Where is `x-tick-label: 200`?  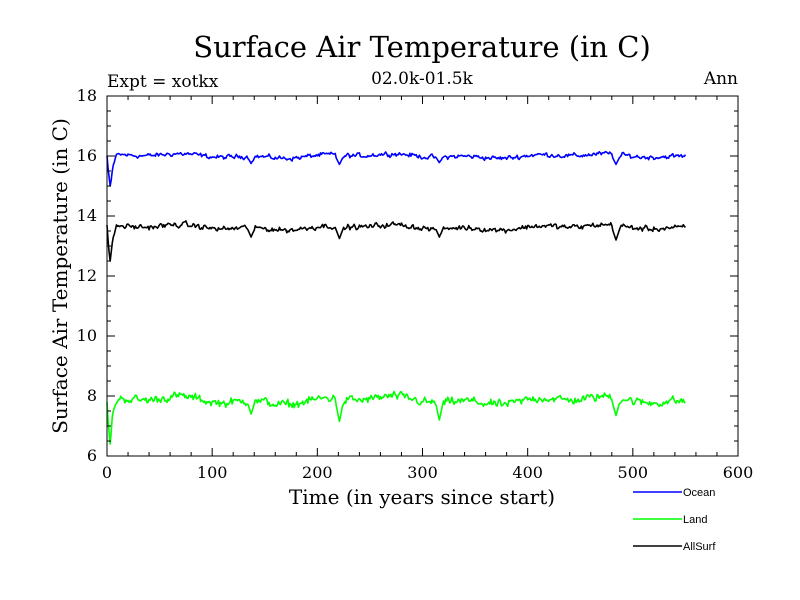
x-tick-label: 200 is located at coordinates (317, 472).